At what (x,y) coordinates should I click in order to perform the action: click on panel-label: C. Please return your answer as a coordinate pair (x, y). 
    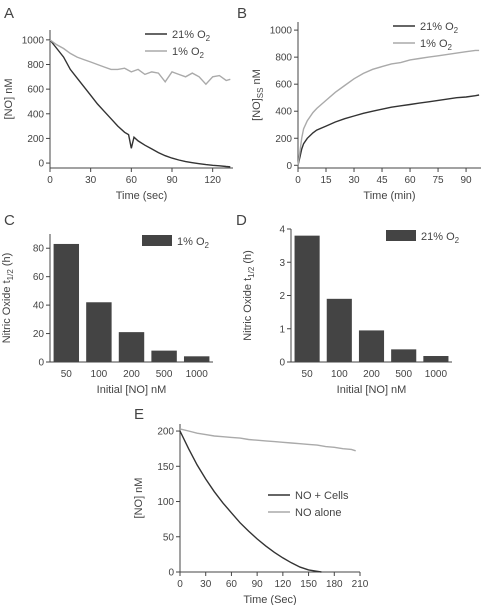
    Looking at the image, I should click on (9, 220).